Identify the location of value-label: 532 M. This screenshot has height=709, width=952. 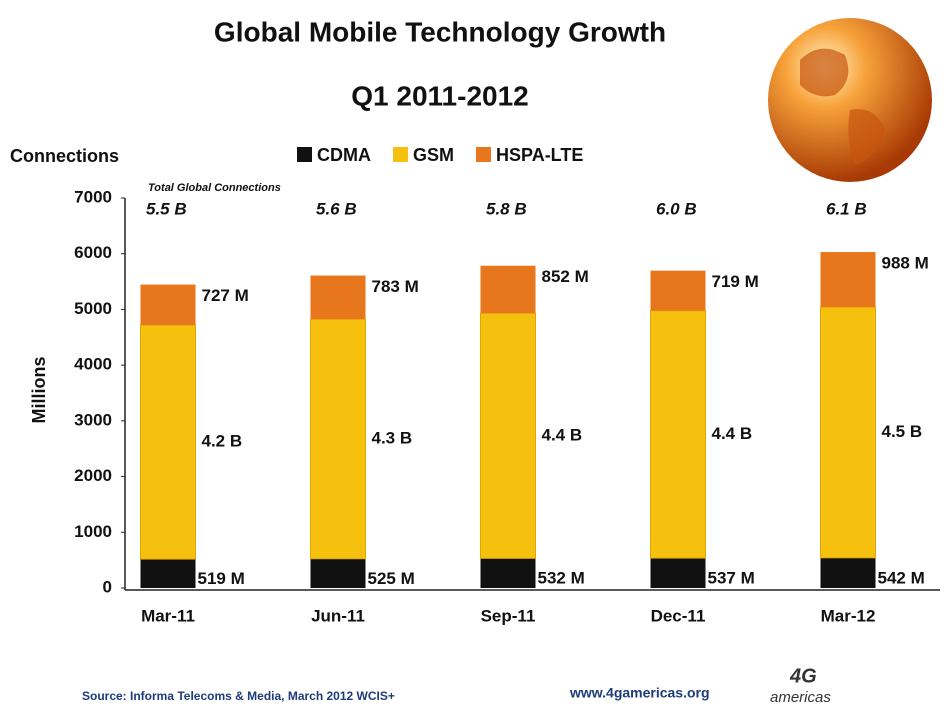
(561, 578).